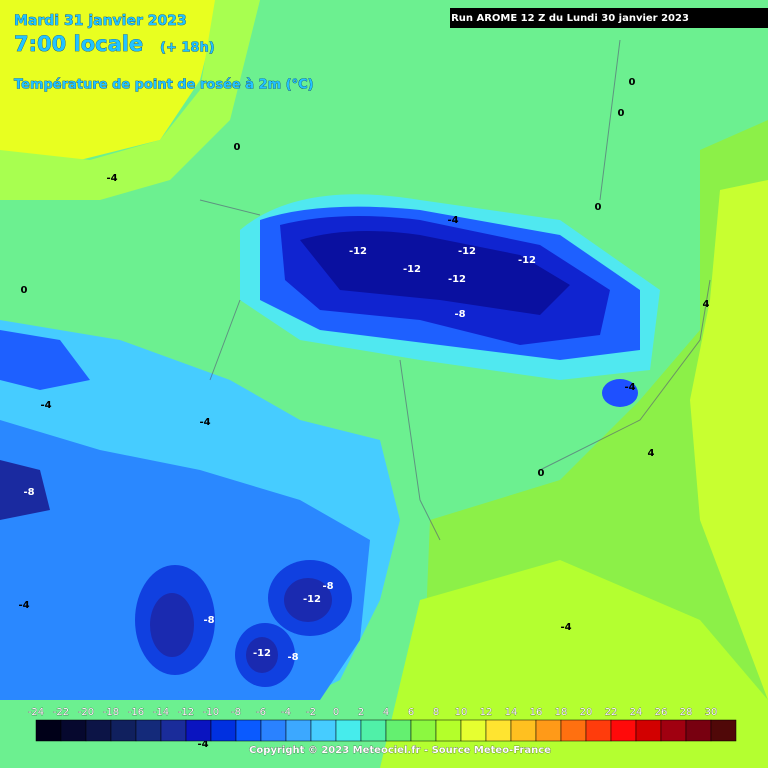 This screenshot has height=772, width=768. Describe the element at coordinates (411, 712) in the screenshot. I see `colorbar-tick-label: 6` at that location.